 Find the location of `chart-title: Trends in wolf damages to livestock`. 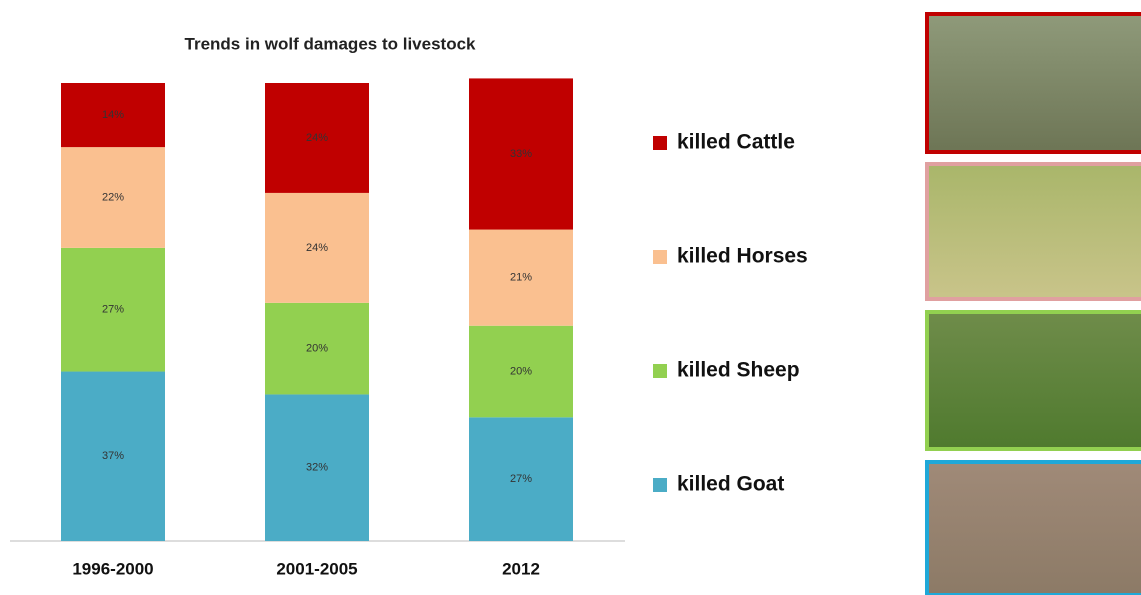

chart-title: Trends in wolf damages to livestock is located at coordinates (331, 43).